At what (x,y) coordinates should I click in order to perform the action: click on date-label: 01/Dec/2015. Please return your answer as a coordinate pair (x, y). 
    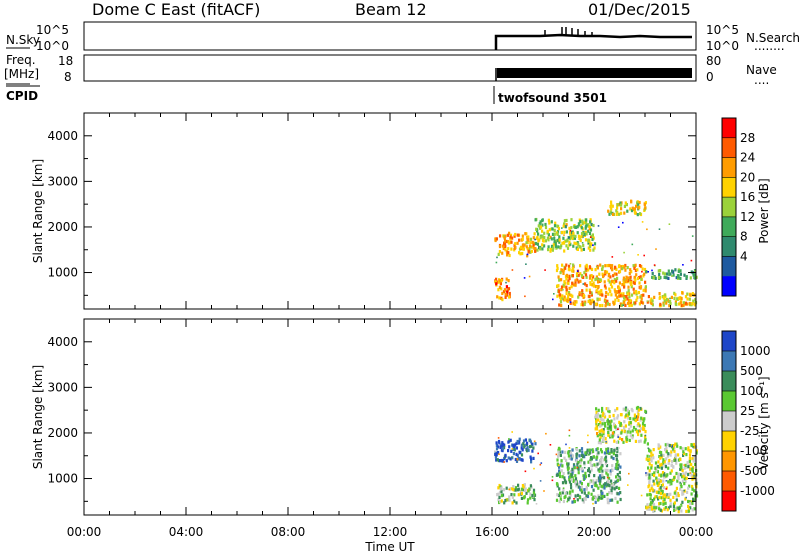
    Looking at the image, I should click on (639, 9).